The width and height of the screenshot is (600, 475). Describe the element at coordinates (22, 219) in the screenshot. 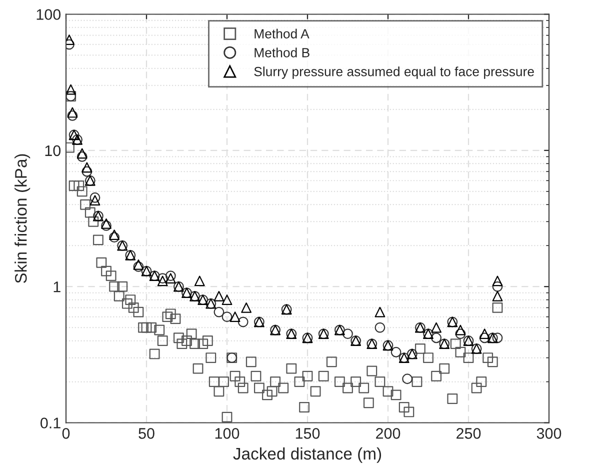

I see `y-axis-title: Skin friction (kPa)` at that location.